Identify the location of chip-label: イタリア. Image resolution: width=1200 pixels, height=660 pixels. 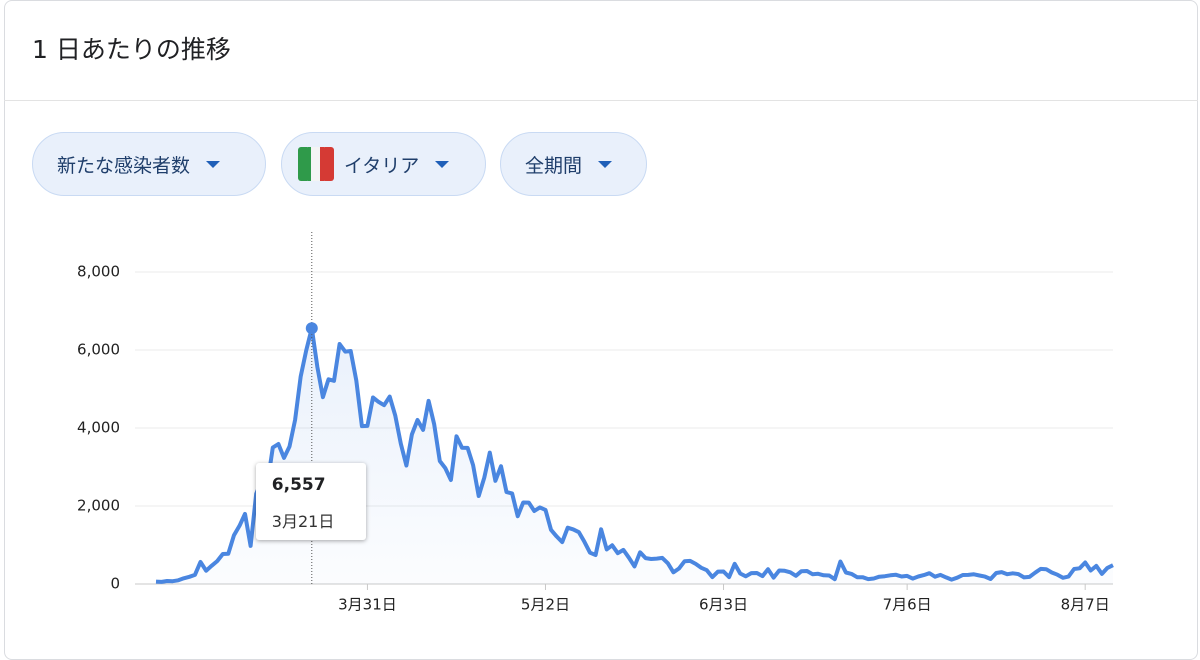
(382, 165).